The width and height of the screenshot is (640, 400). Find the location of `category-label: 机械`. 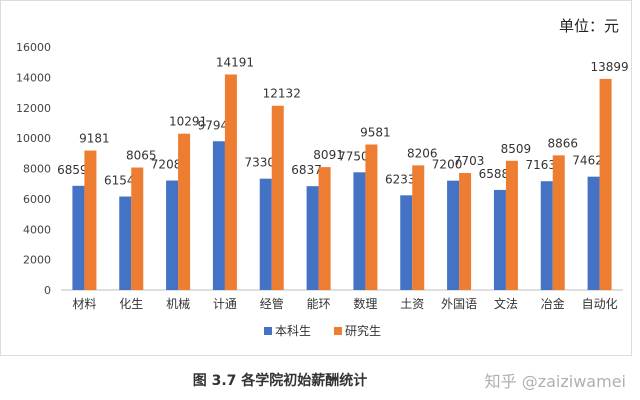

category-label: 机械 is located at coordinates (178, 303).